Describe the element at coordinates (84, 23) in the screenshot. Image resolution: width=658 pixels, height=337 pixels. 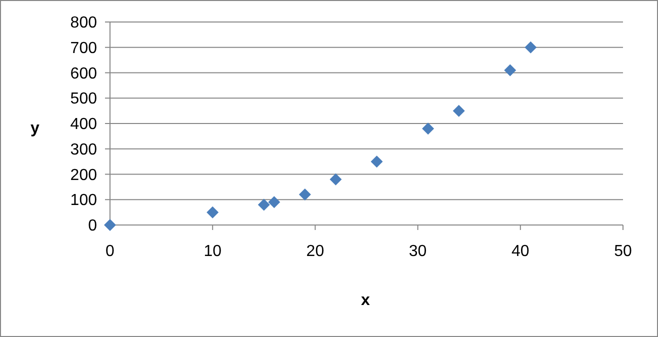
I see `y-tick-label: 800` at that location.